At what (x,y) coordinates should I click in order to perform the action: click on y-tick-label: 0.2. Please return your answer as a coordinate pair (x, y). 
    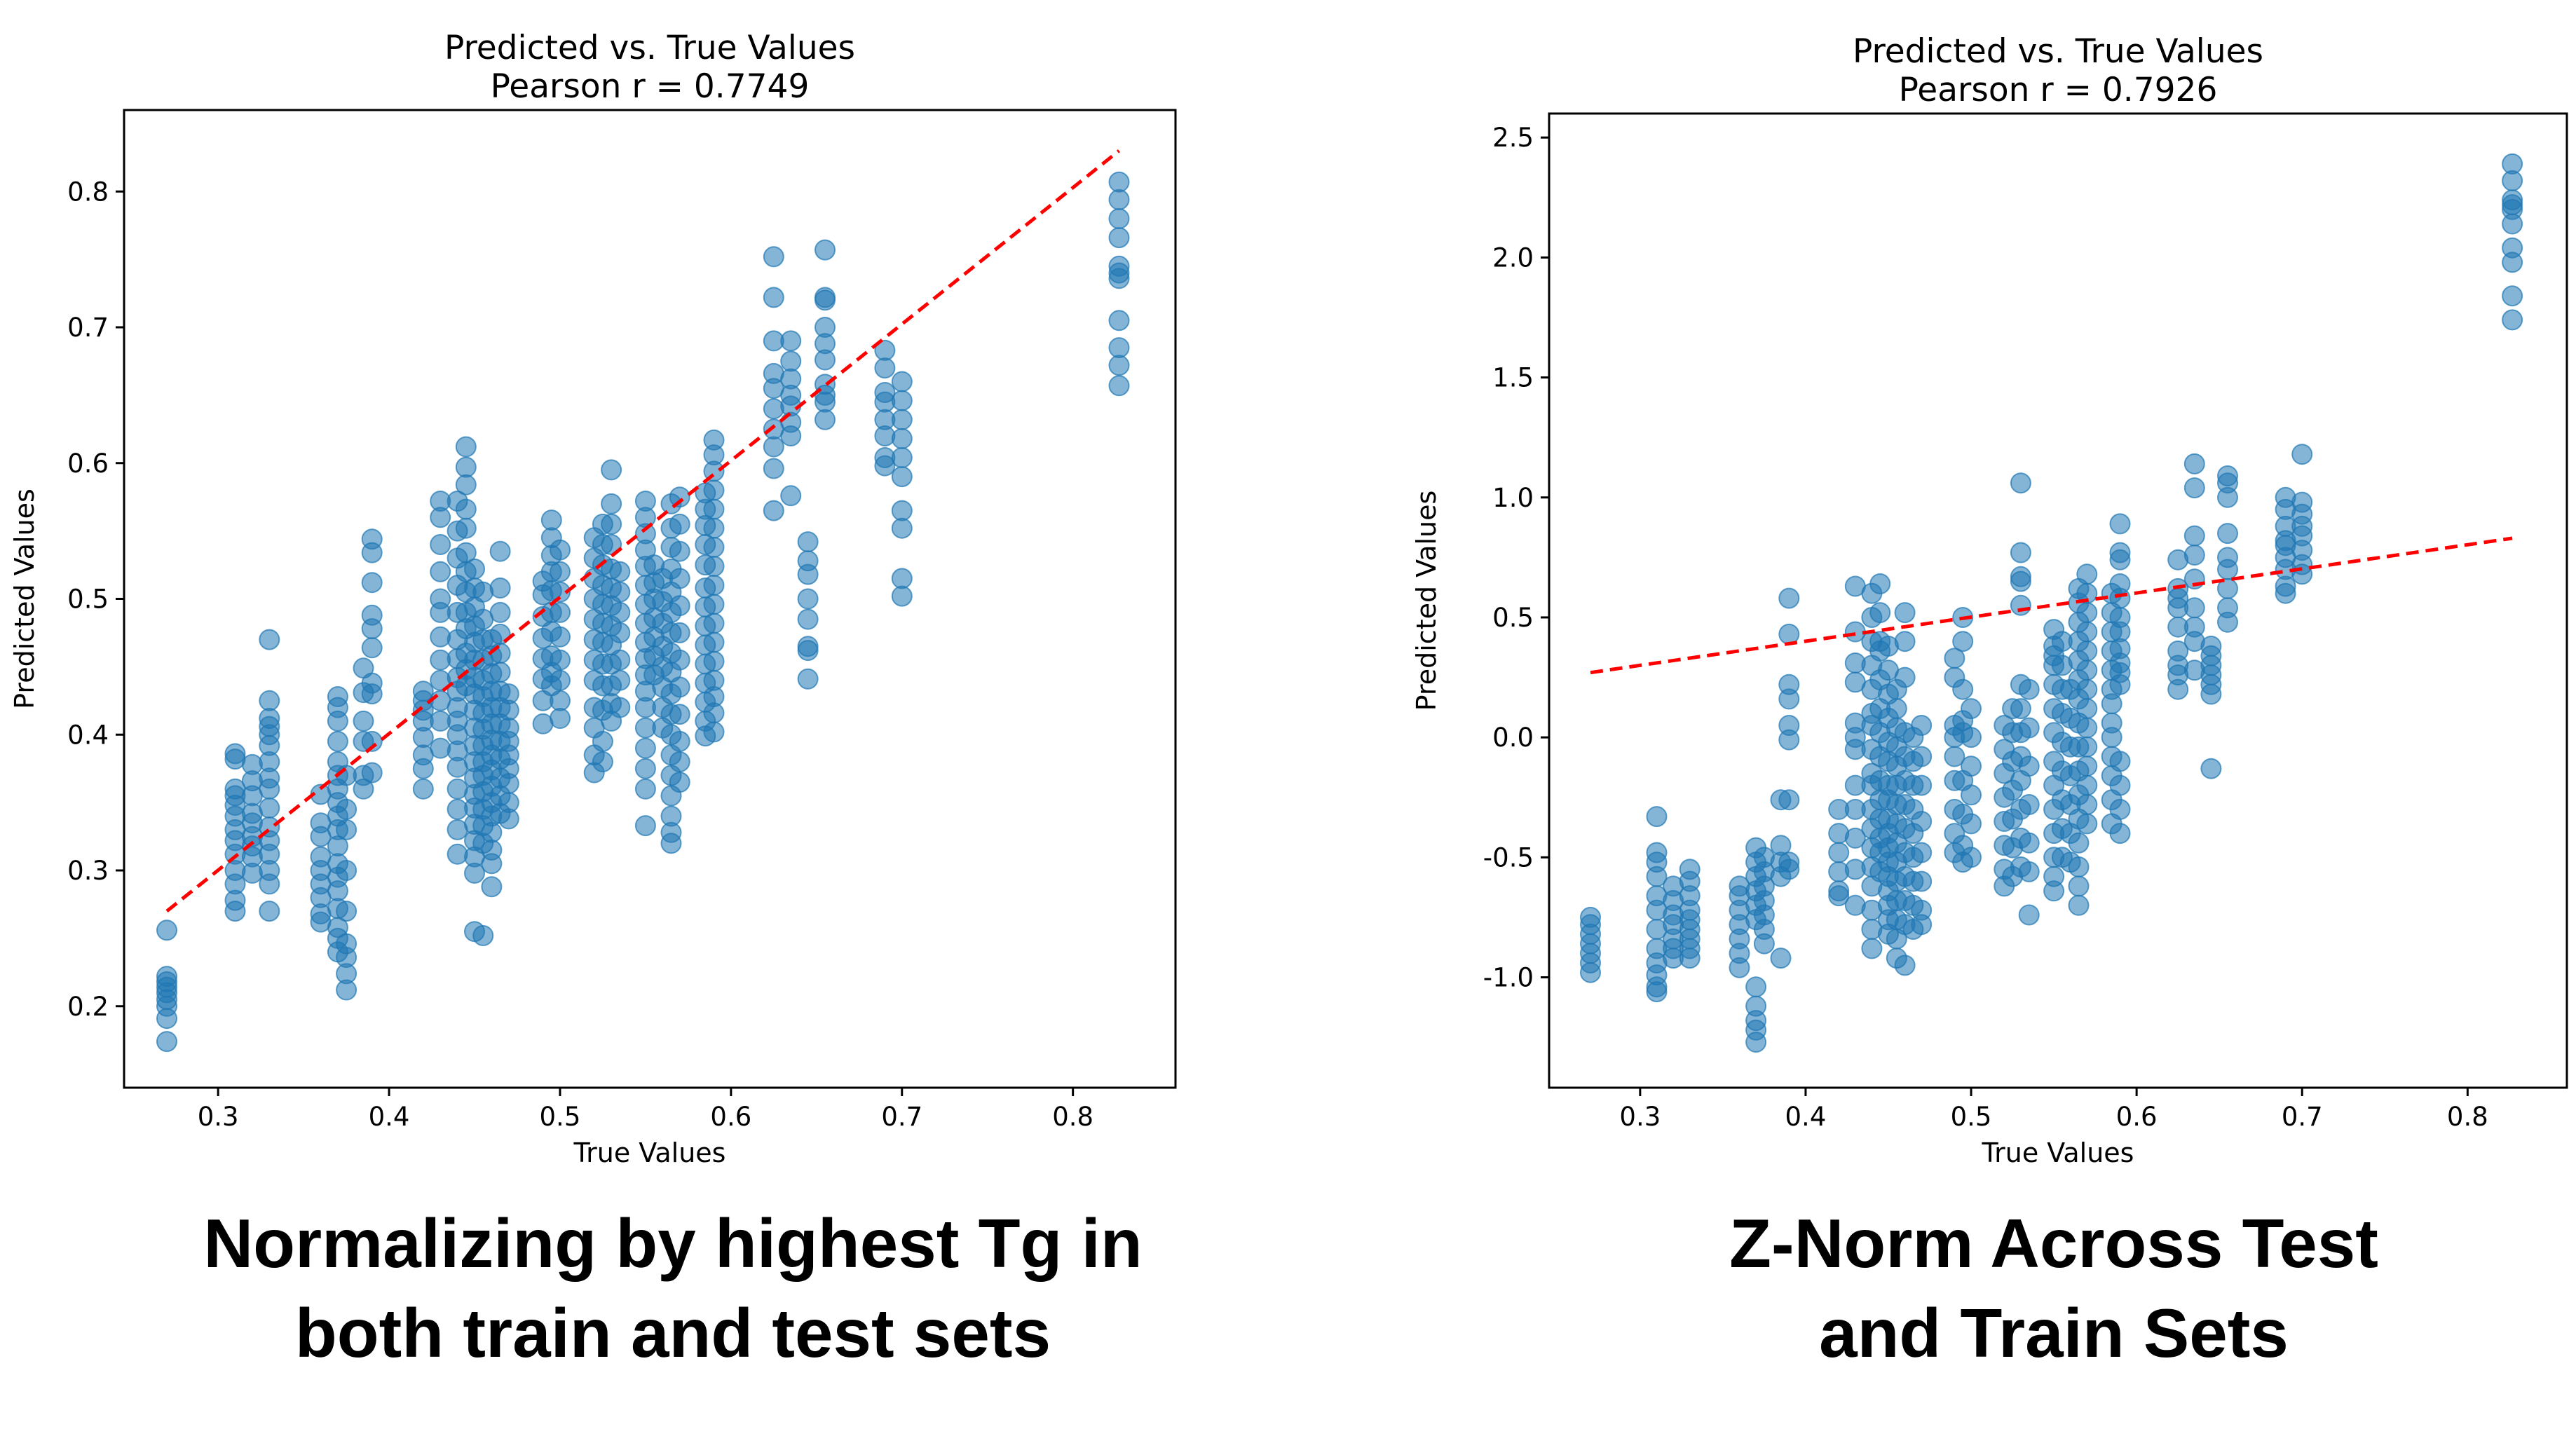
    Looking at the image, I should click on (88, 1007).